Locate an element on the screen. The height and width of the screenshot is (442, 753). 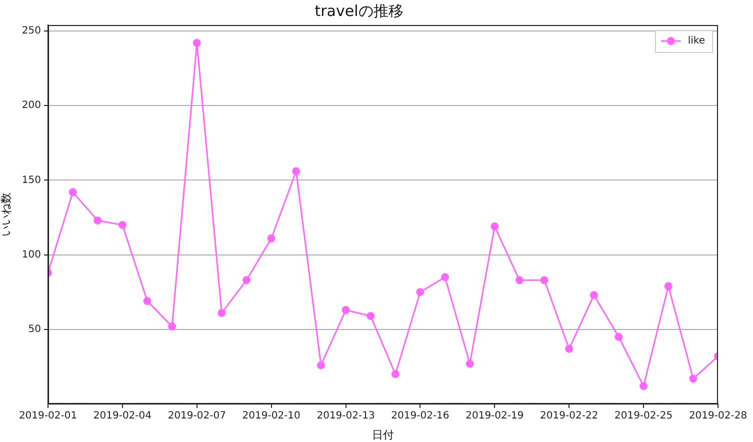
legend-label: like is located at coordinates (697, 41).